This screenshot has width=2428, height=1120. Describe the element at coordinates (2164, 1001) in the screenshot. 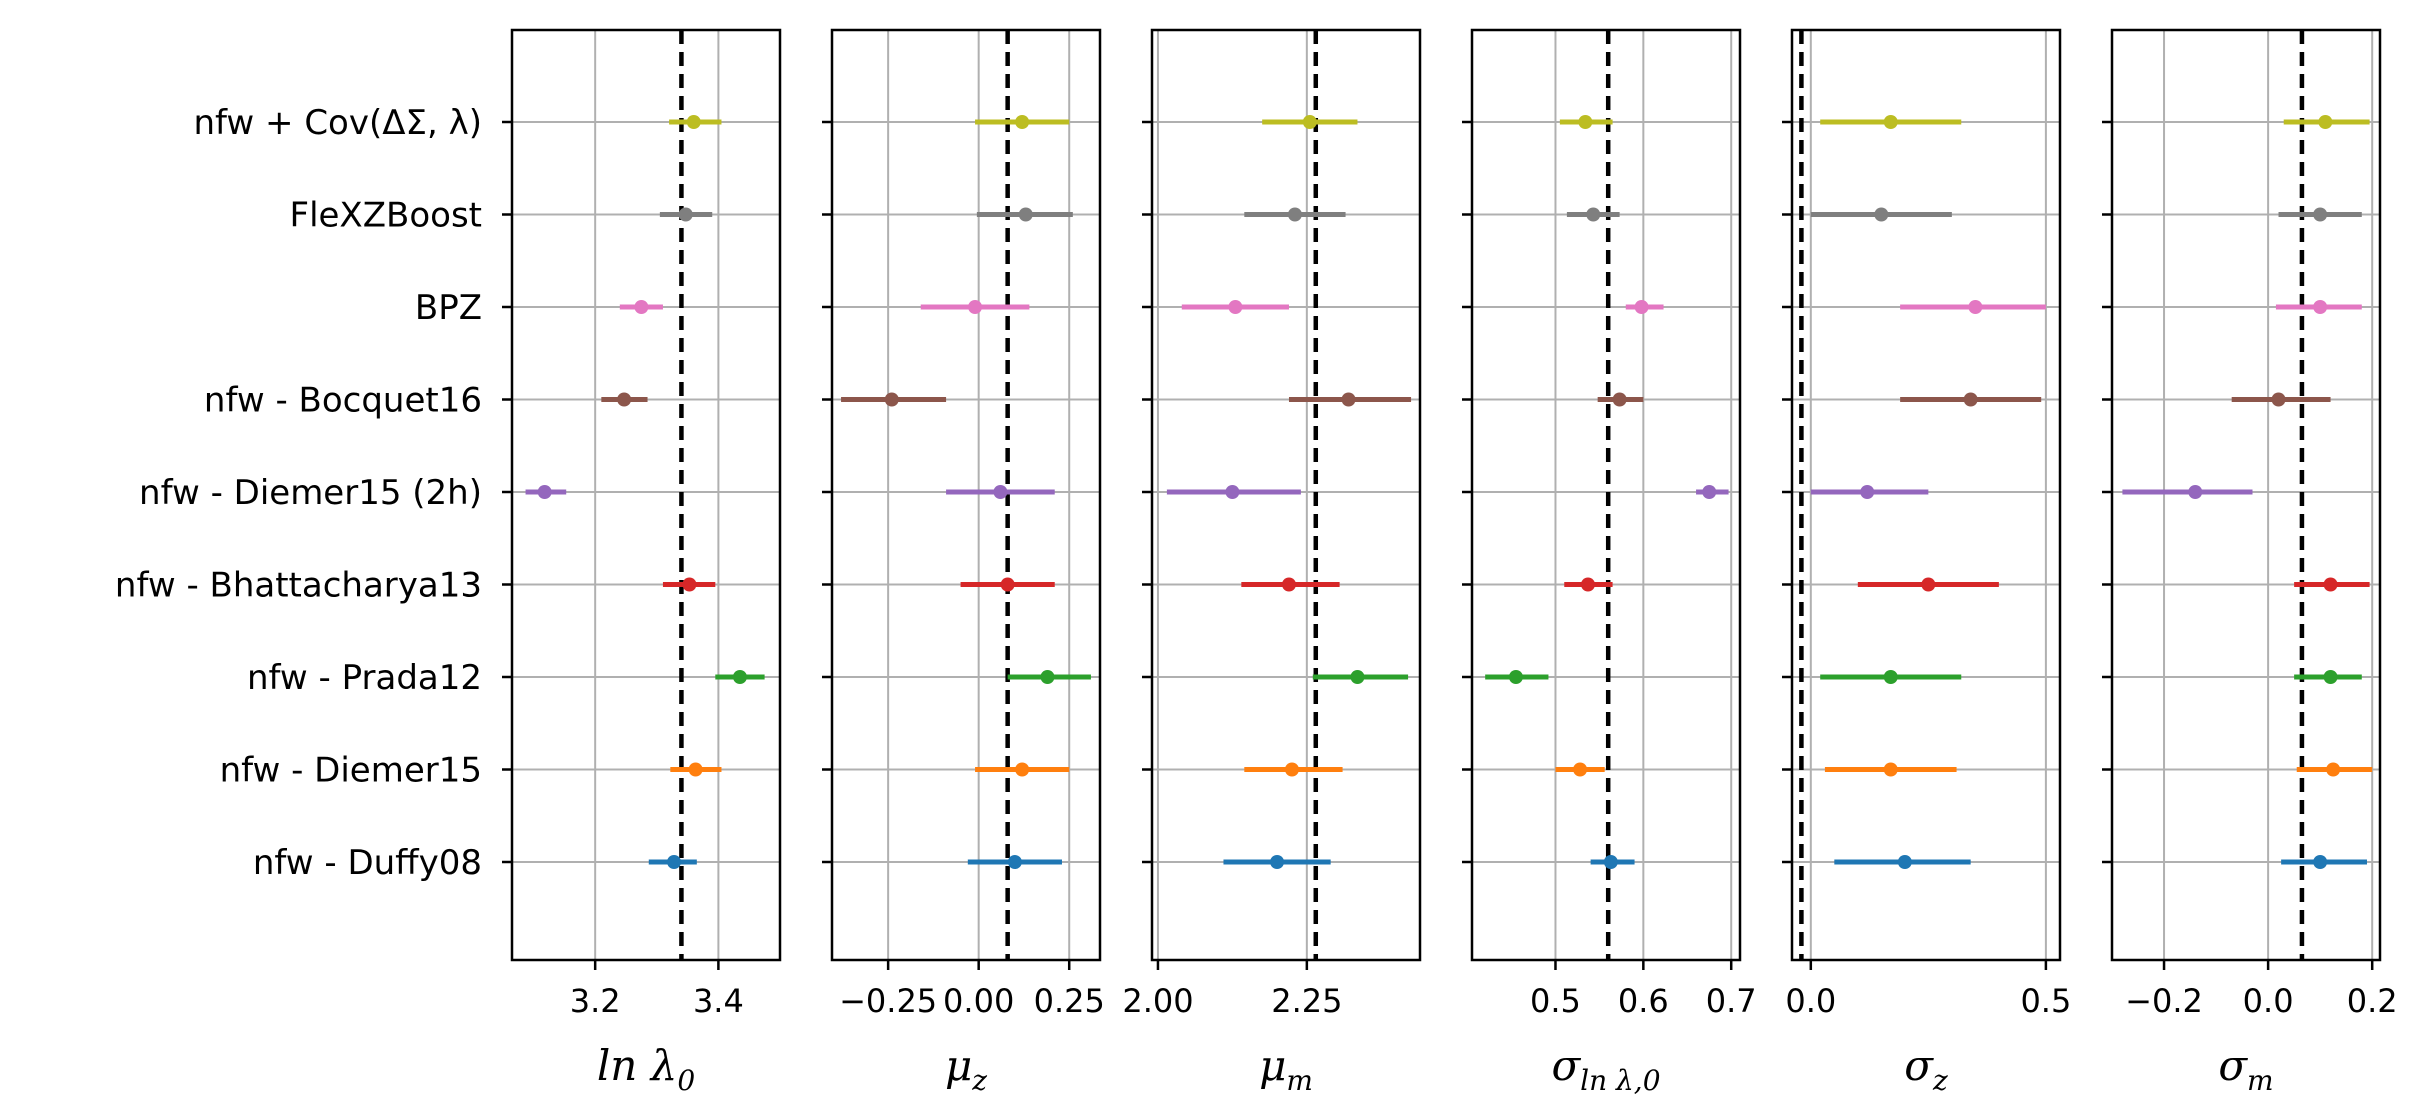

I see `x-tick-label: −0.2` at that location.